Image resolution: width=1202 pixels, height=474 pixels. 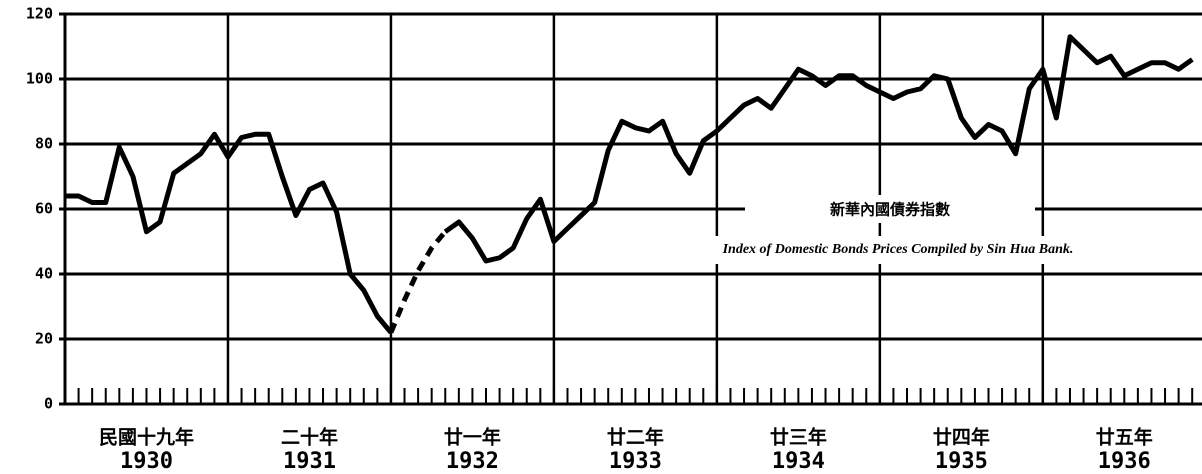 What do you see at coordinates (1124, 461) in the screenshot?
I see `year-label: 1936` at bounding box center [1124, 461].